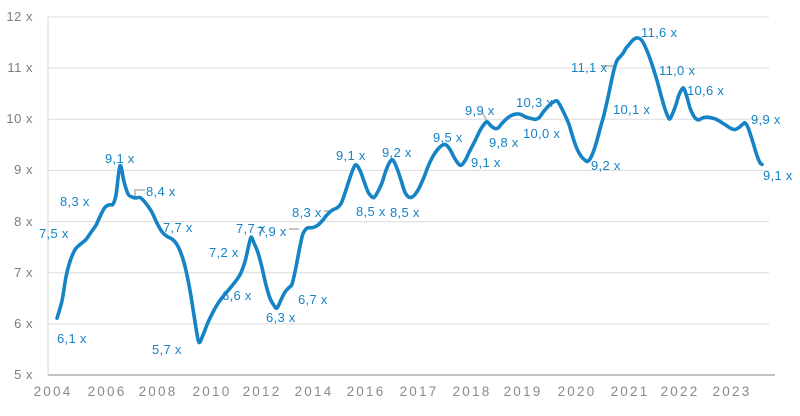 This screenshot has width=800, height=416. Describe the element at coordinates (23, 374) in the screenshot. I see `y-axis-label: 5 x` at that location.